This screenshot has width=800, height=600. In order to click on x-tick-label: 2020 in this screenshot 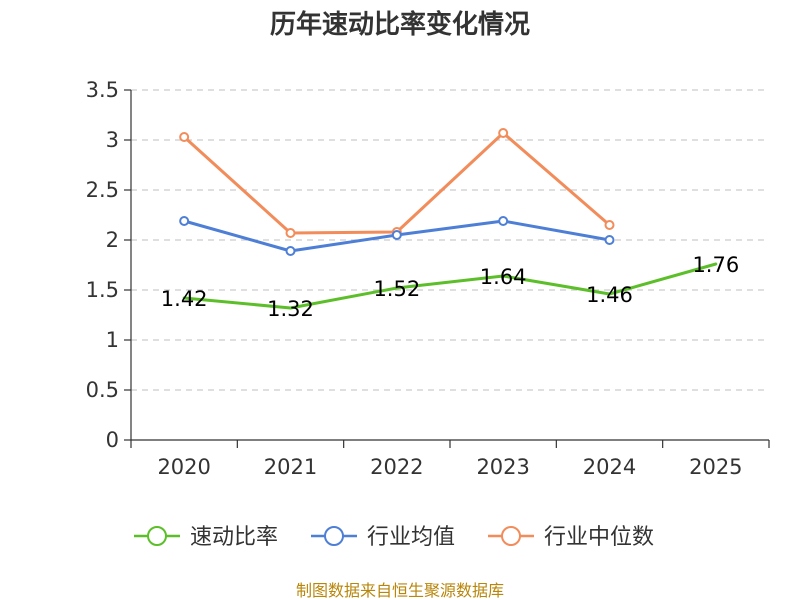, I will do `click(183, 467)`.